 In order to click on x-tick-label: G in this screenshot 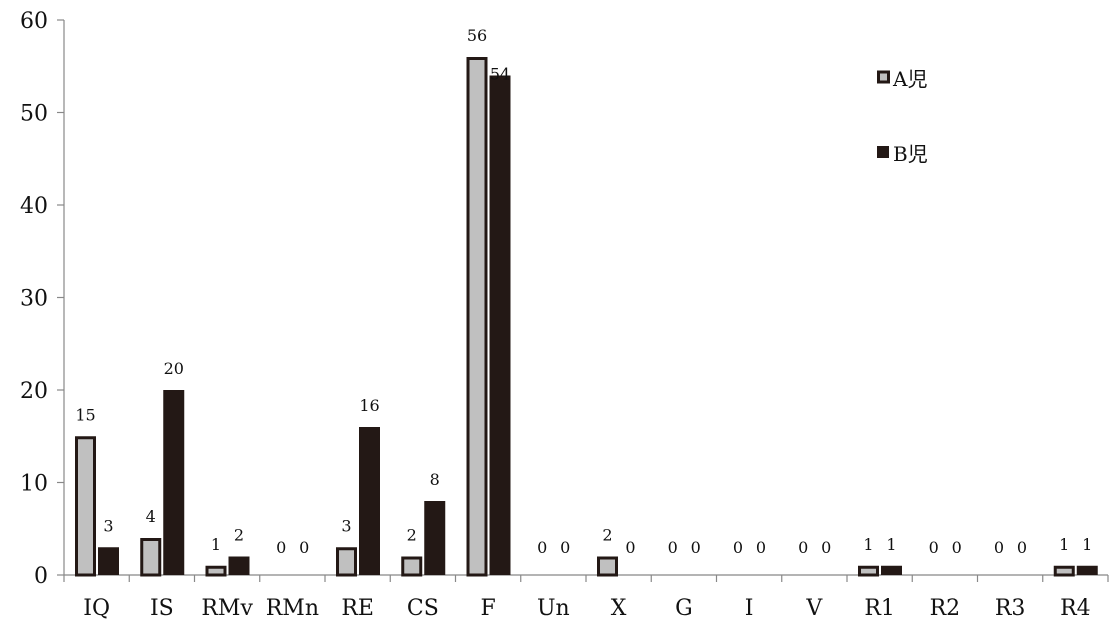, I will do `click(684, 608)`.